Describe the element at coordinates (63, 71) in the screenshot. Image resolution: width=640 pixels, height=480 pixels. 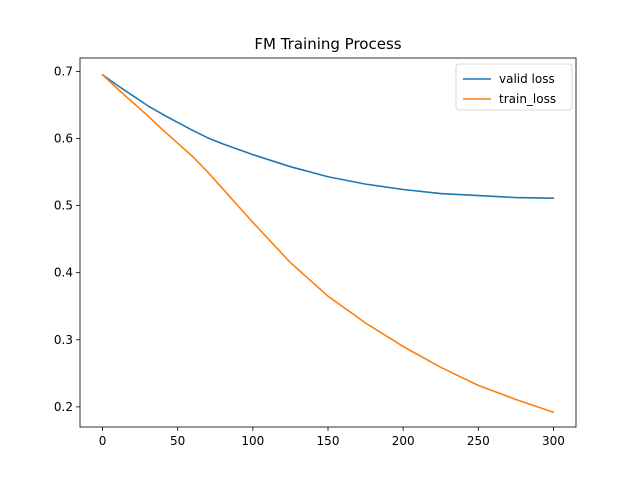
I see `y-tick-label: 0.7` at that location.